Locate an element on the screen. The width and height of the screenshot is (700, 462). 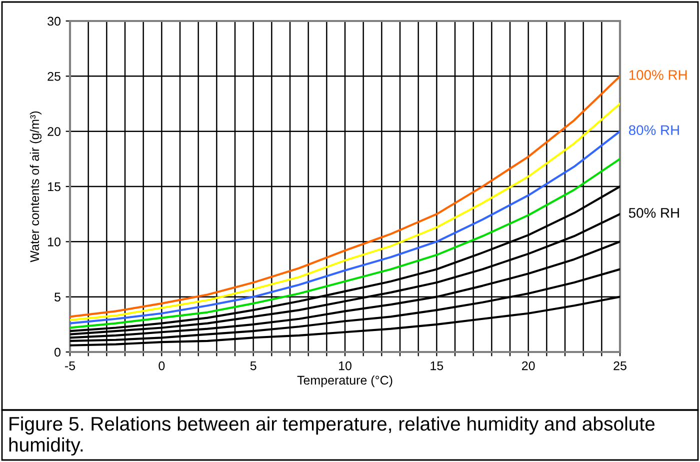
y-tick-label: 30 is located at coordinates (54, 21).